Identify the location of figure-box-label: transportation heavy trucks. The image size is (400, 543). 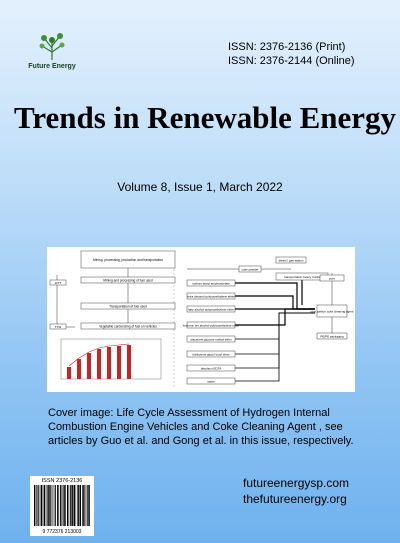
(302, 277).